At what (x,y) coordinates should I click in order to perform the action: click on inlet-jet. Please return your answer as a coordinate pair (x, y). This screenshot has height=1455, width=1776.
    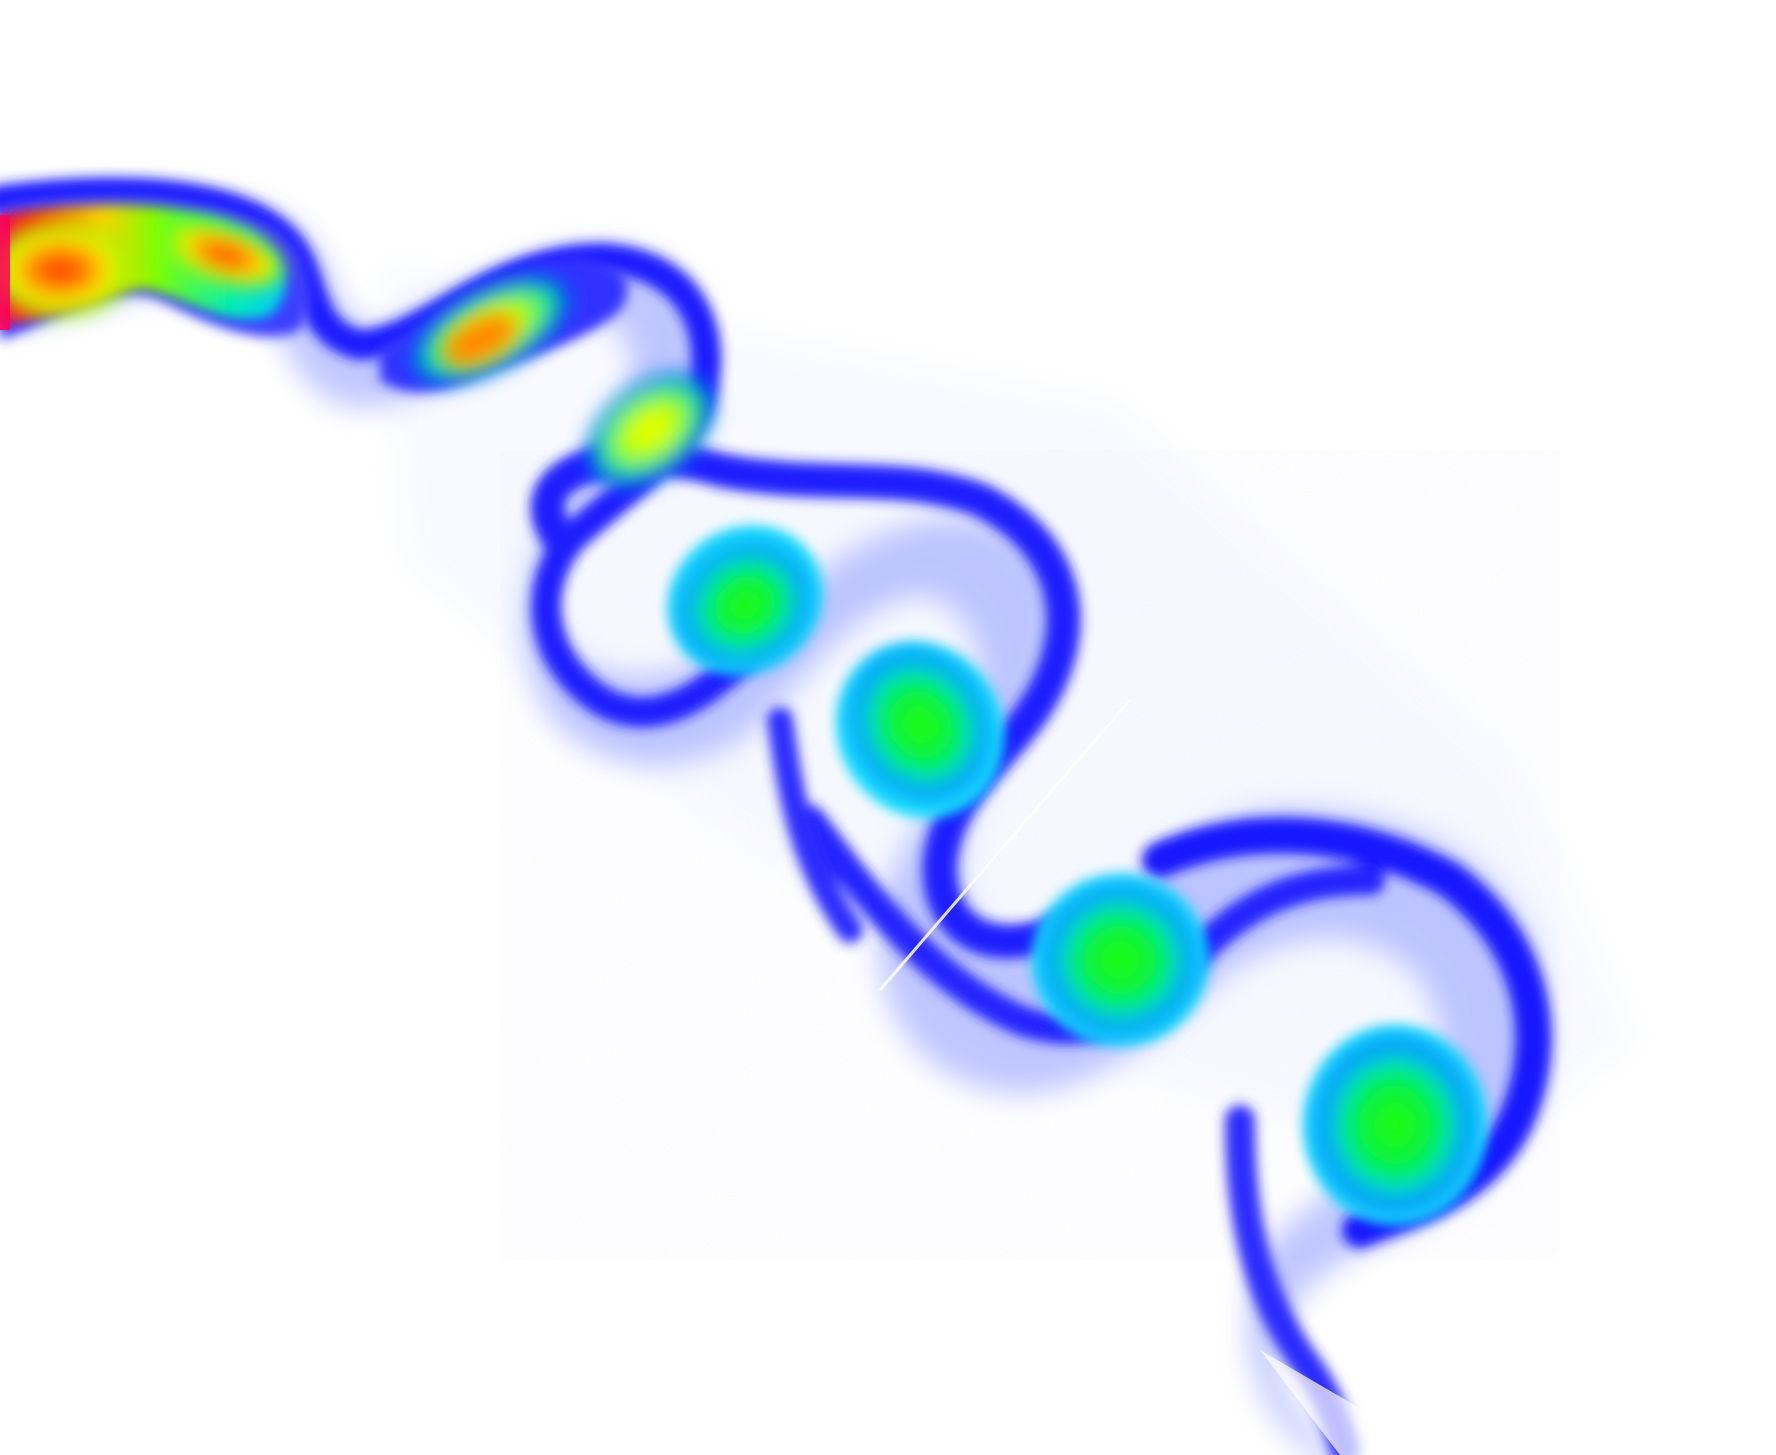
    Looking at the image, I should click on (155, 267).